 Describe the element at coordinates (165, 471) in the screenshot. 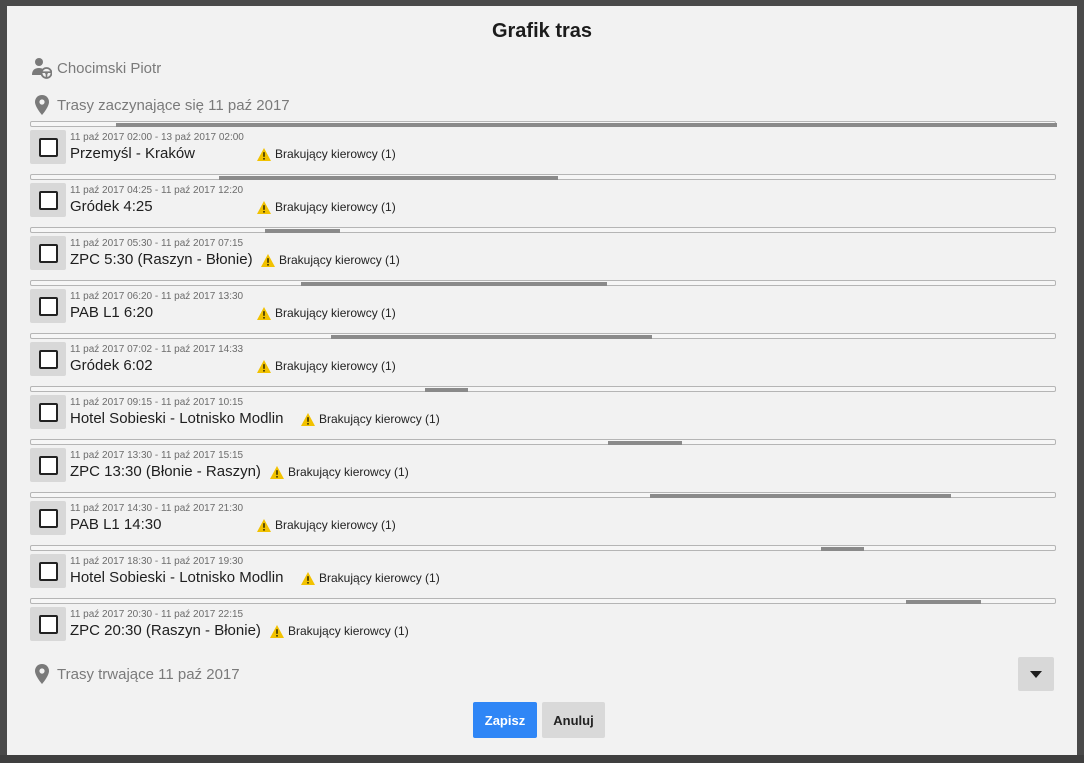

I see `route-name: ZPC 13:30 (Błonie - Raszyn)` at that location.